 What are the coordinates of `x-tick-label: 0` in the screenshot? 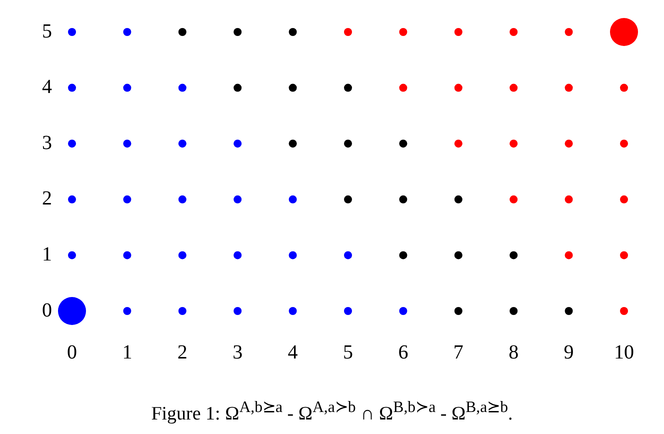 It's located at (72, 352).